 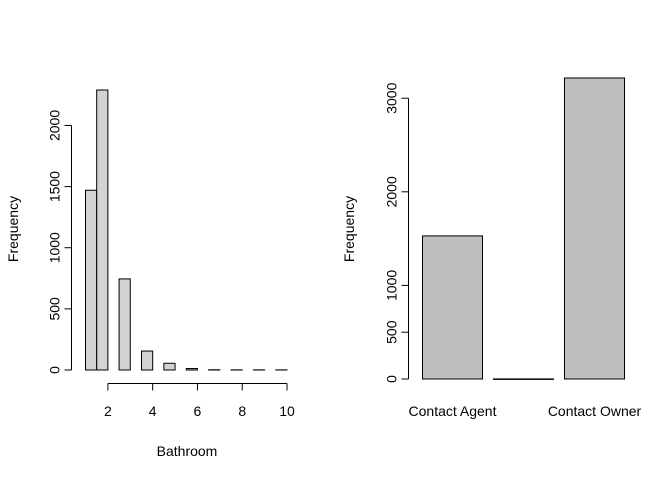 What do you see at coordinates (392, 97) in the screenshot?
I see `barplot-y-tick-label: 3000` at bounding box center [392, 97].